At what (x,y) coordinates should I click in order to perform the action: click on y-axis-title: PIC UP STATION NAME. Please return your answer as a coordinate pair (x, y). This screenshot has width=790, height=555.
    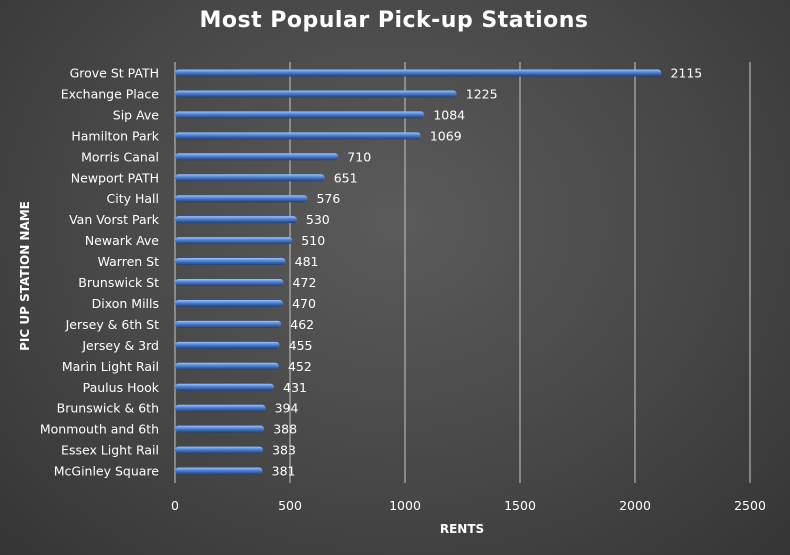
    Looking at the image, I should click on (25, 276).